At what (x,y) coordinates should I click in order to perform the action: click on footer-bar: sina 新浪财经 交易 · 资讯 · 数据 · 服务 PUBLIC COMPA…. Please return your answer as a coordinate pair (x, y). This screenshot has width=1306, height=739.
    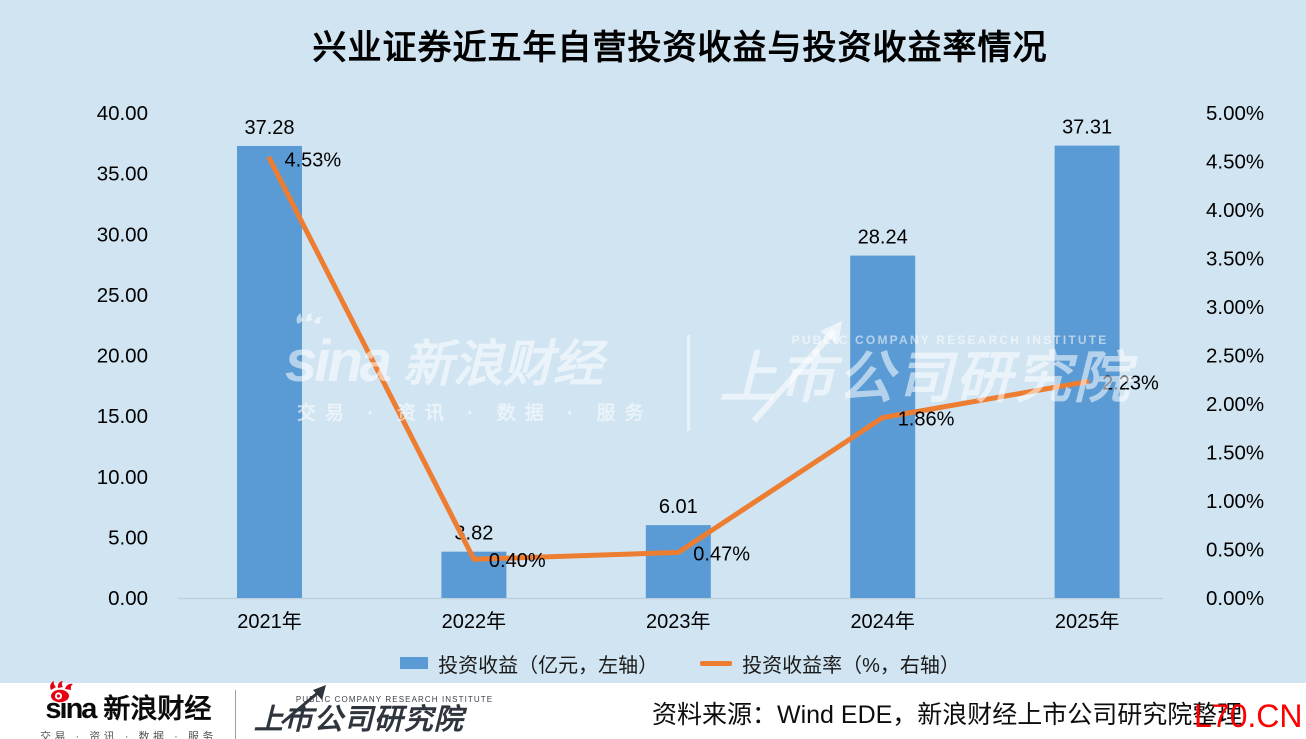
    Looking at the image, I should click on (653, 710).